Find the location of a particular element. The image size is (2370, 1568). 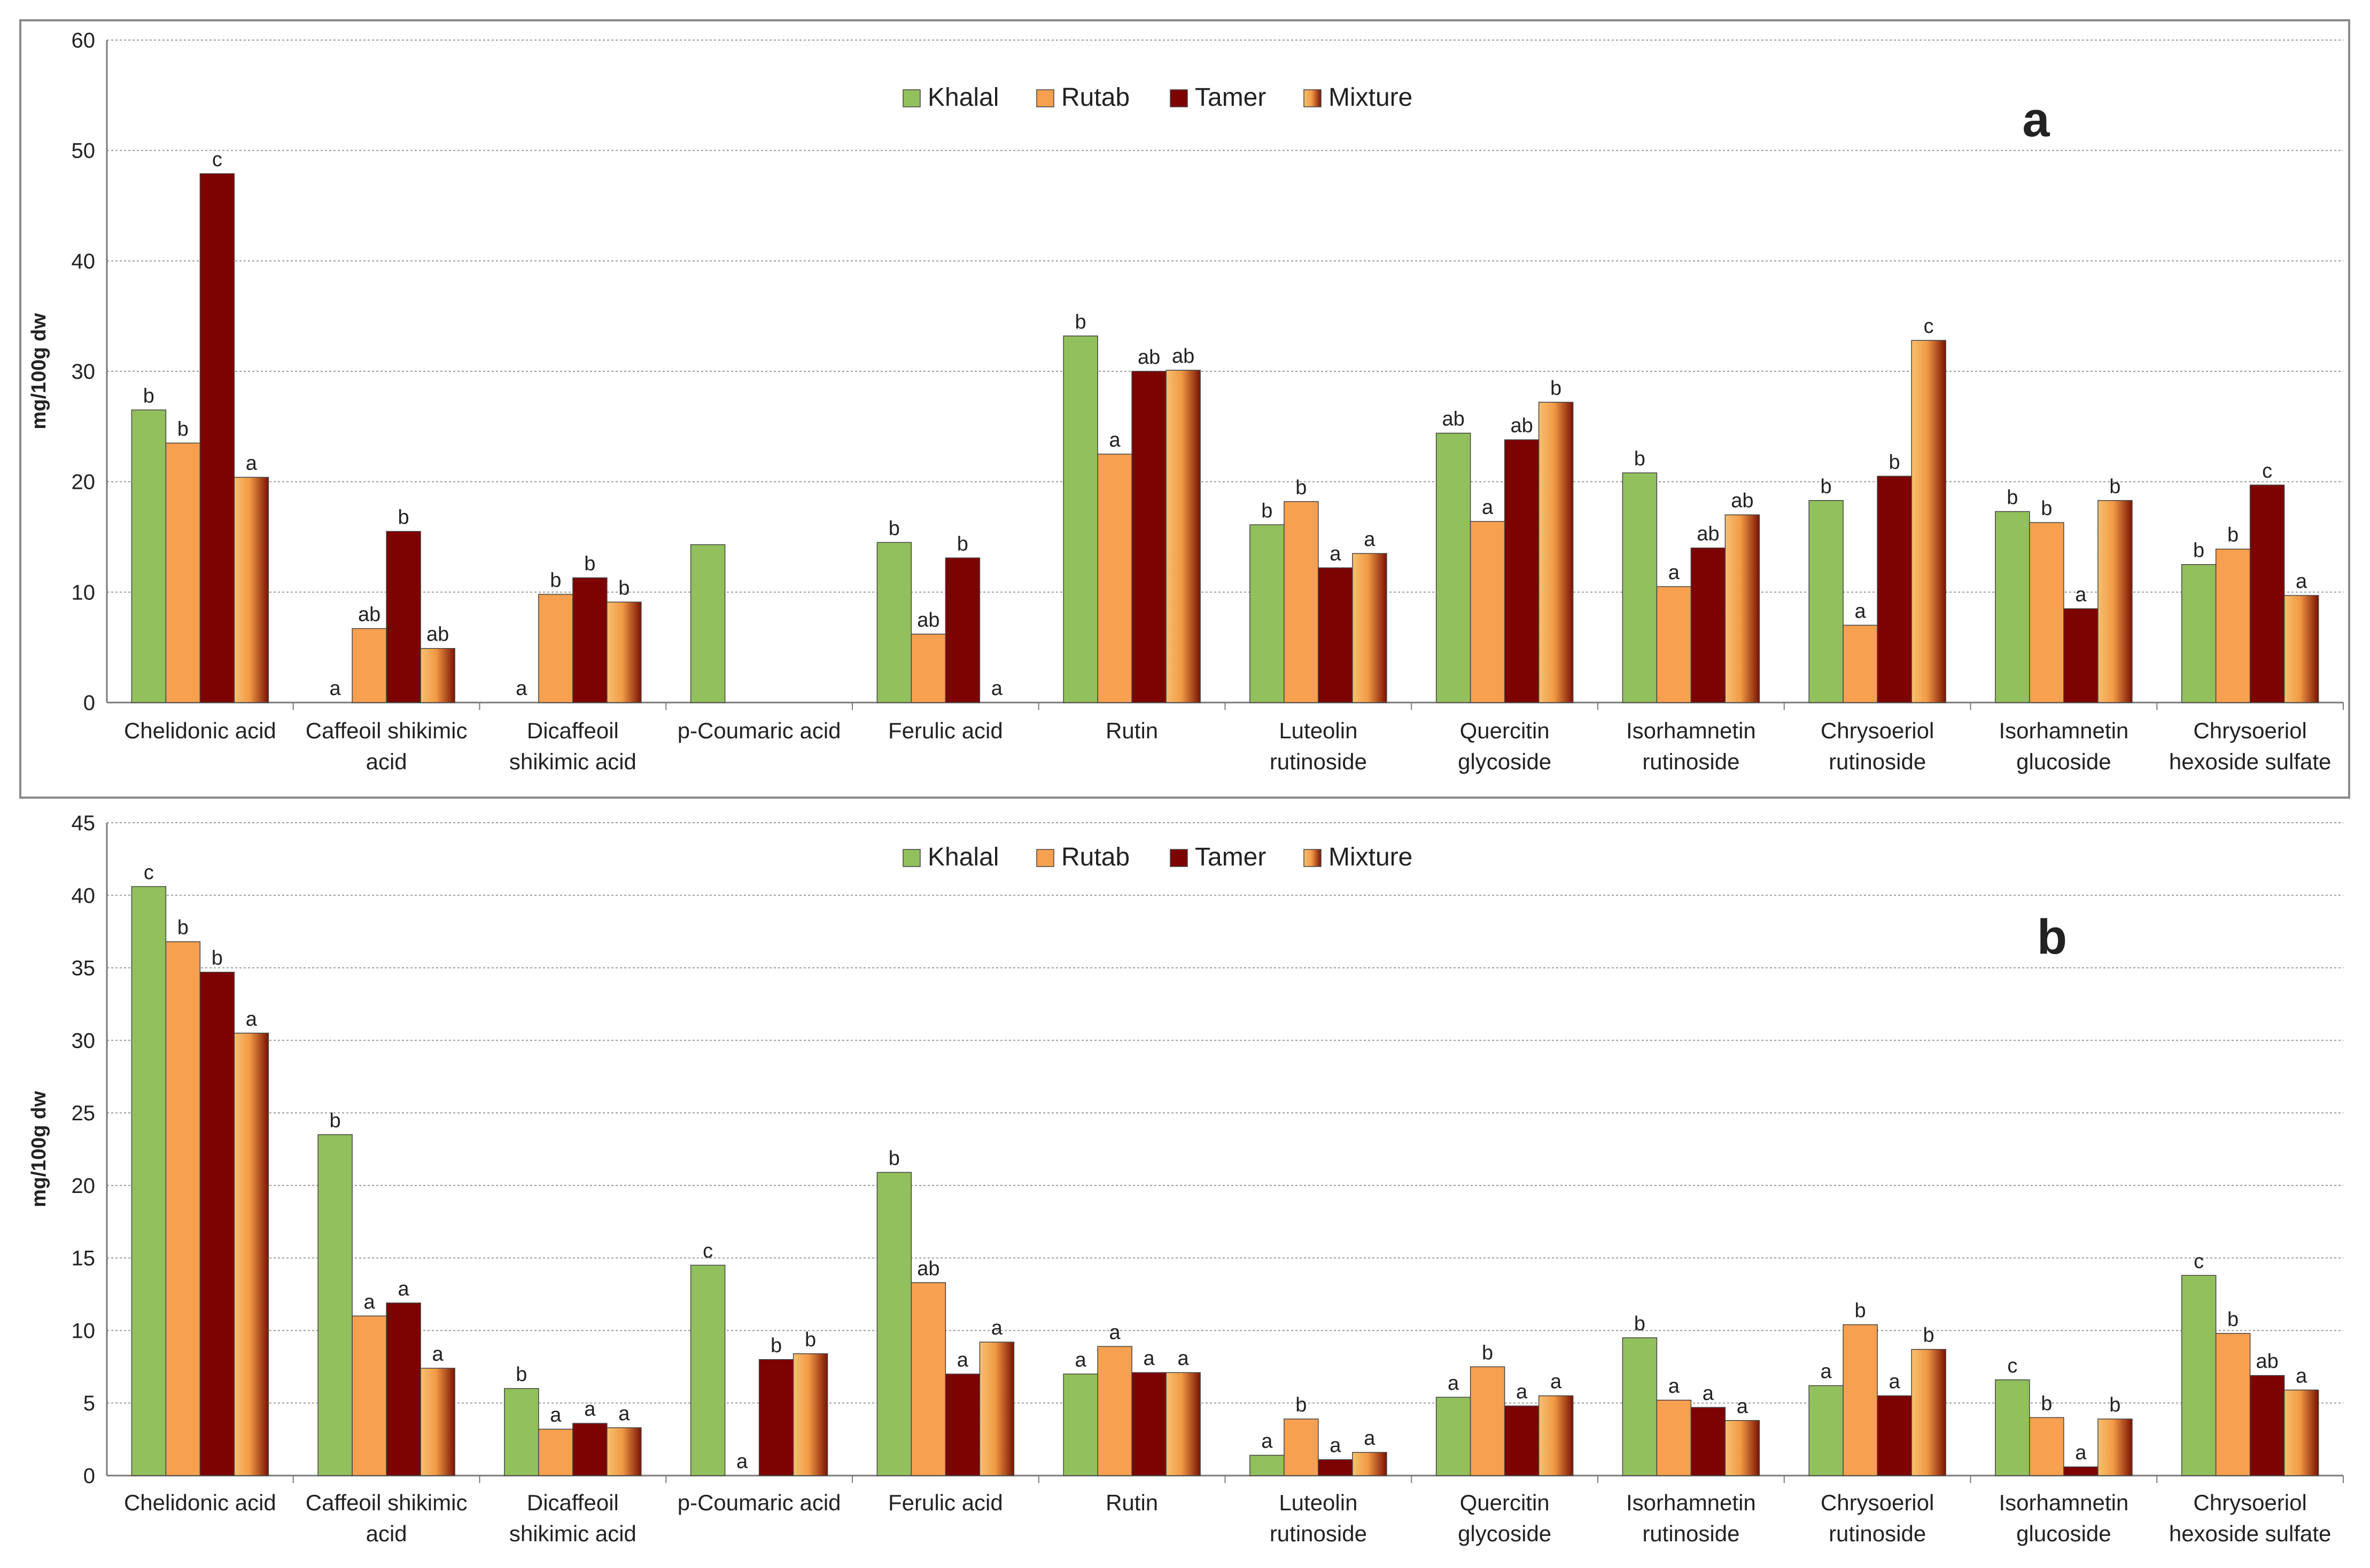

panel-b-y-tick-label: 45 is located at coordinates (84, 823).